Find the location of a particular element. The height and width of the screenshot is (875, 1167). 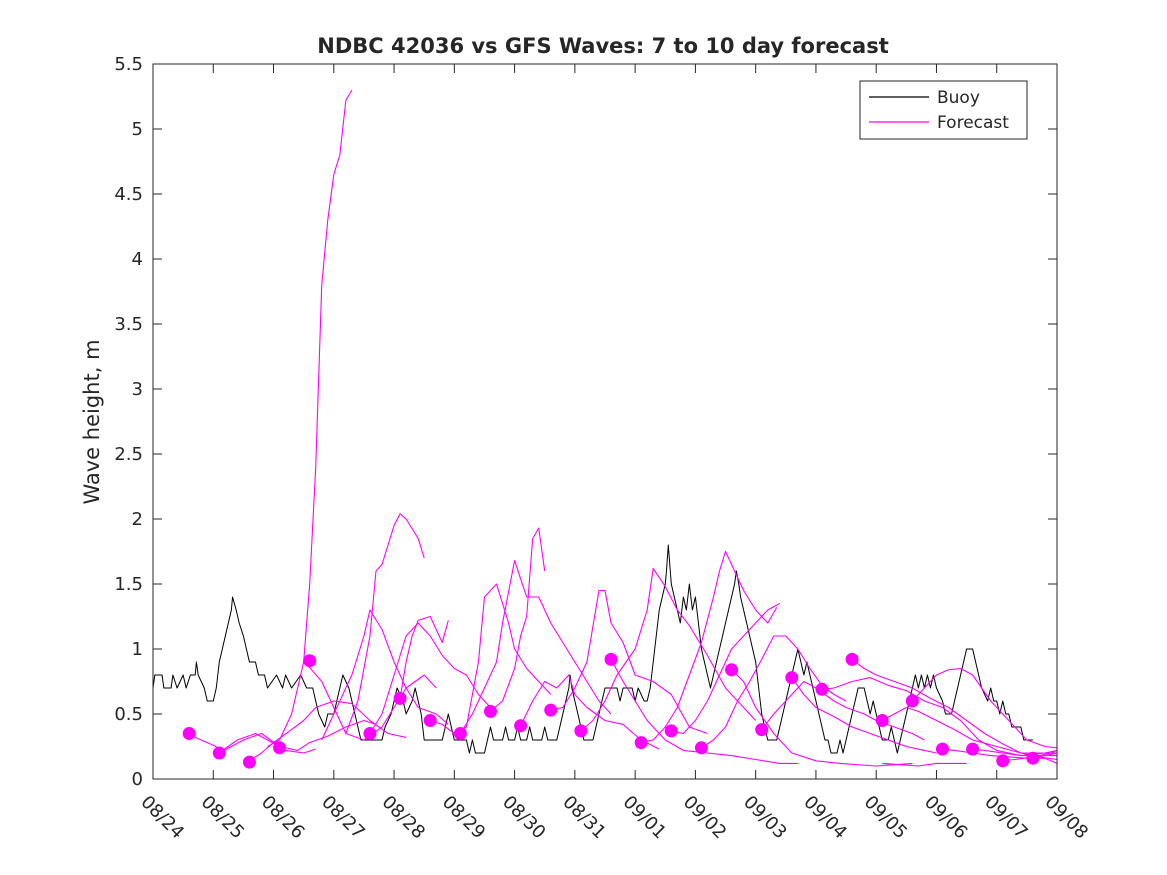

legend: Buoy Forecast is located at coordinates (943, 110).